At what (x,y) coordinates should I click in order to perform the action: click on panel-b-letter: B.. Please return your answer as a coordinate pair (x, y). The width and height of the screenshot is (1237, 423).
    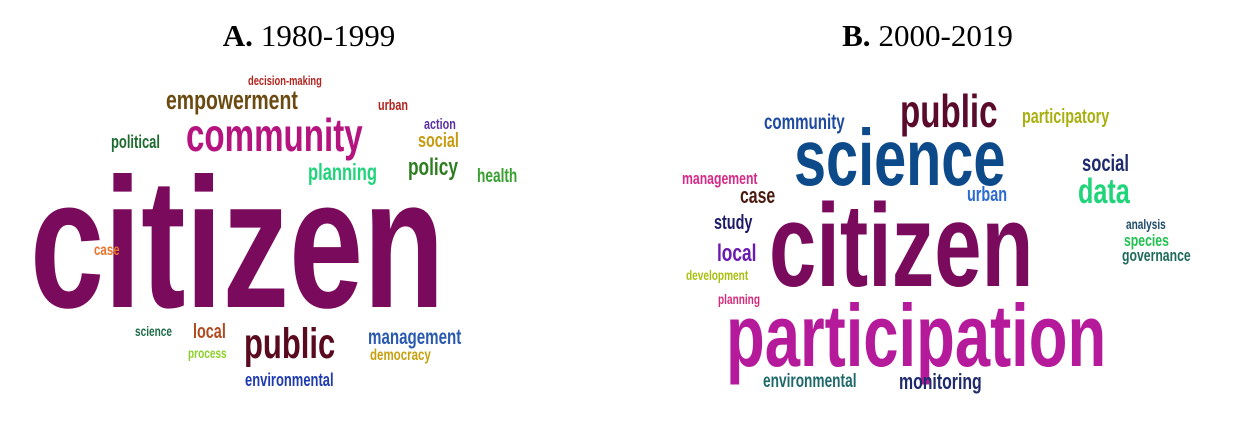
    Looking at the image, I should click on (856, 35).